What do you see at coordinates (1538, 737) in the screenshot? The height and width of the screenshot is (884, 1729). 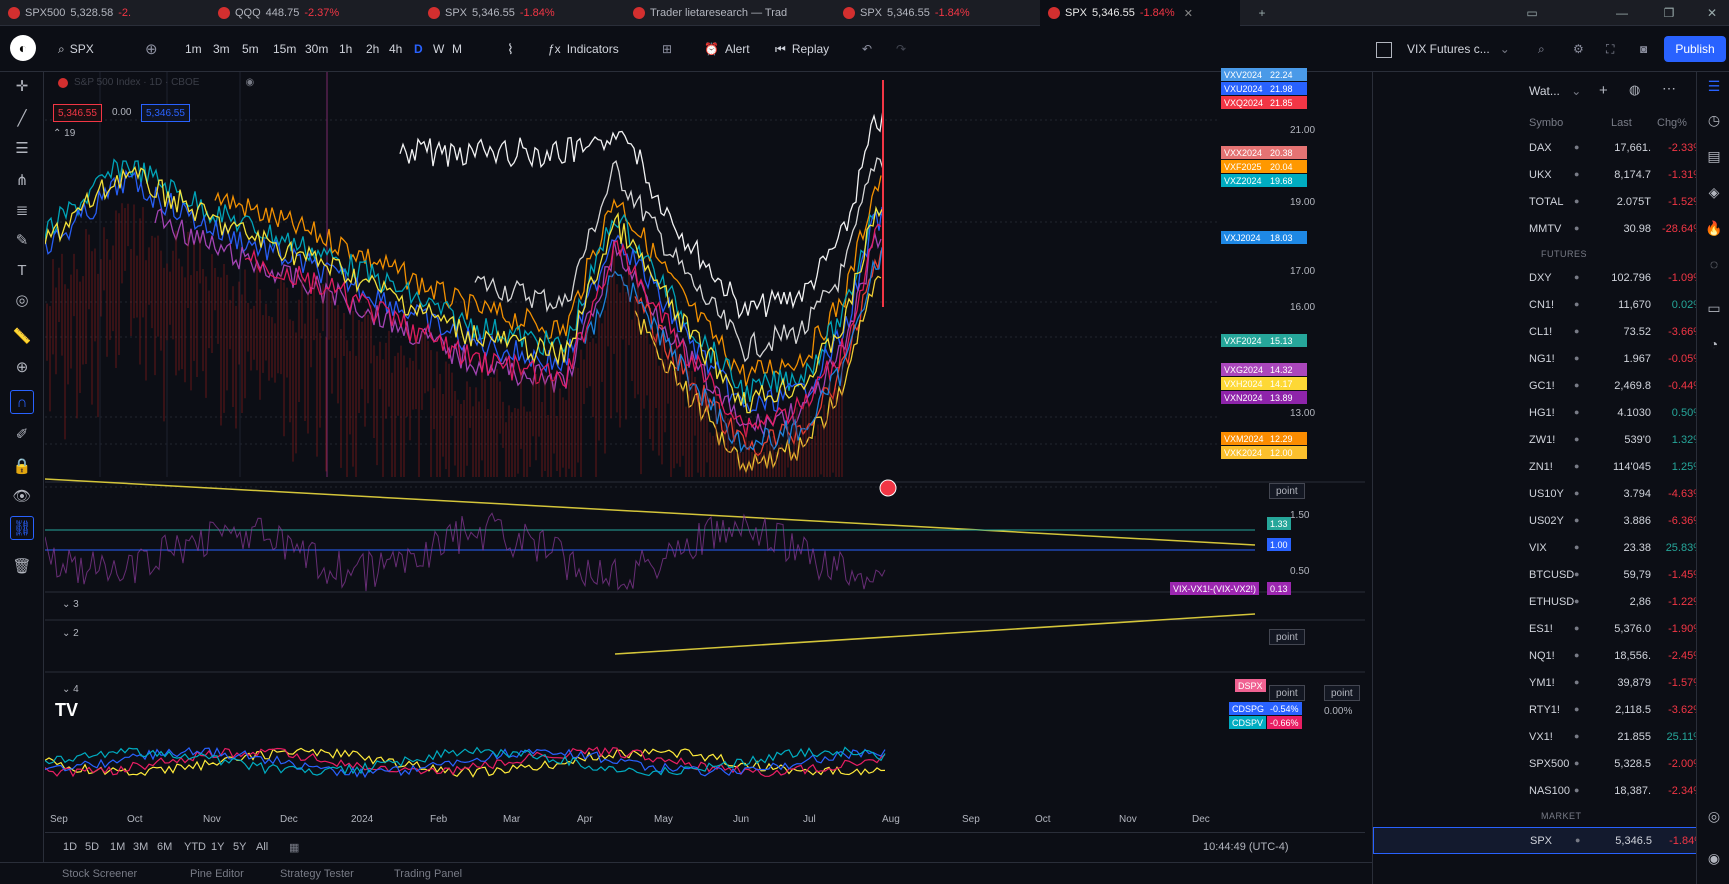 I see `watchlist-row: VX1! ● 21.855 25.11%` at bounding box center [1538, 737].